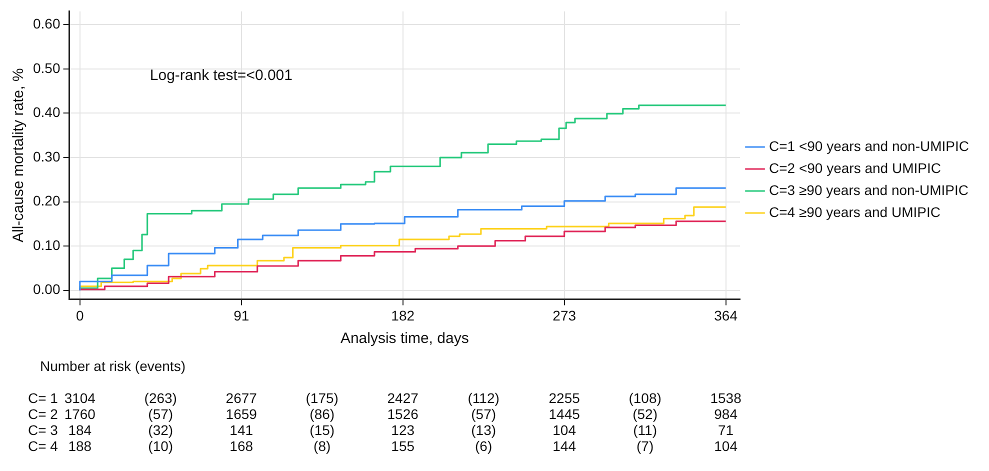  What do you see at coordinates (113, 366) in the screenshot?
I see `text: Number at risk (events)` at bounding box center [113, 366].